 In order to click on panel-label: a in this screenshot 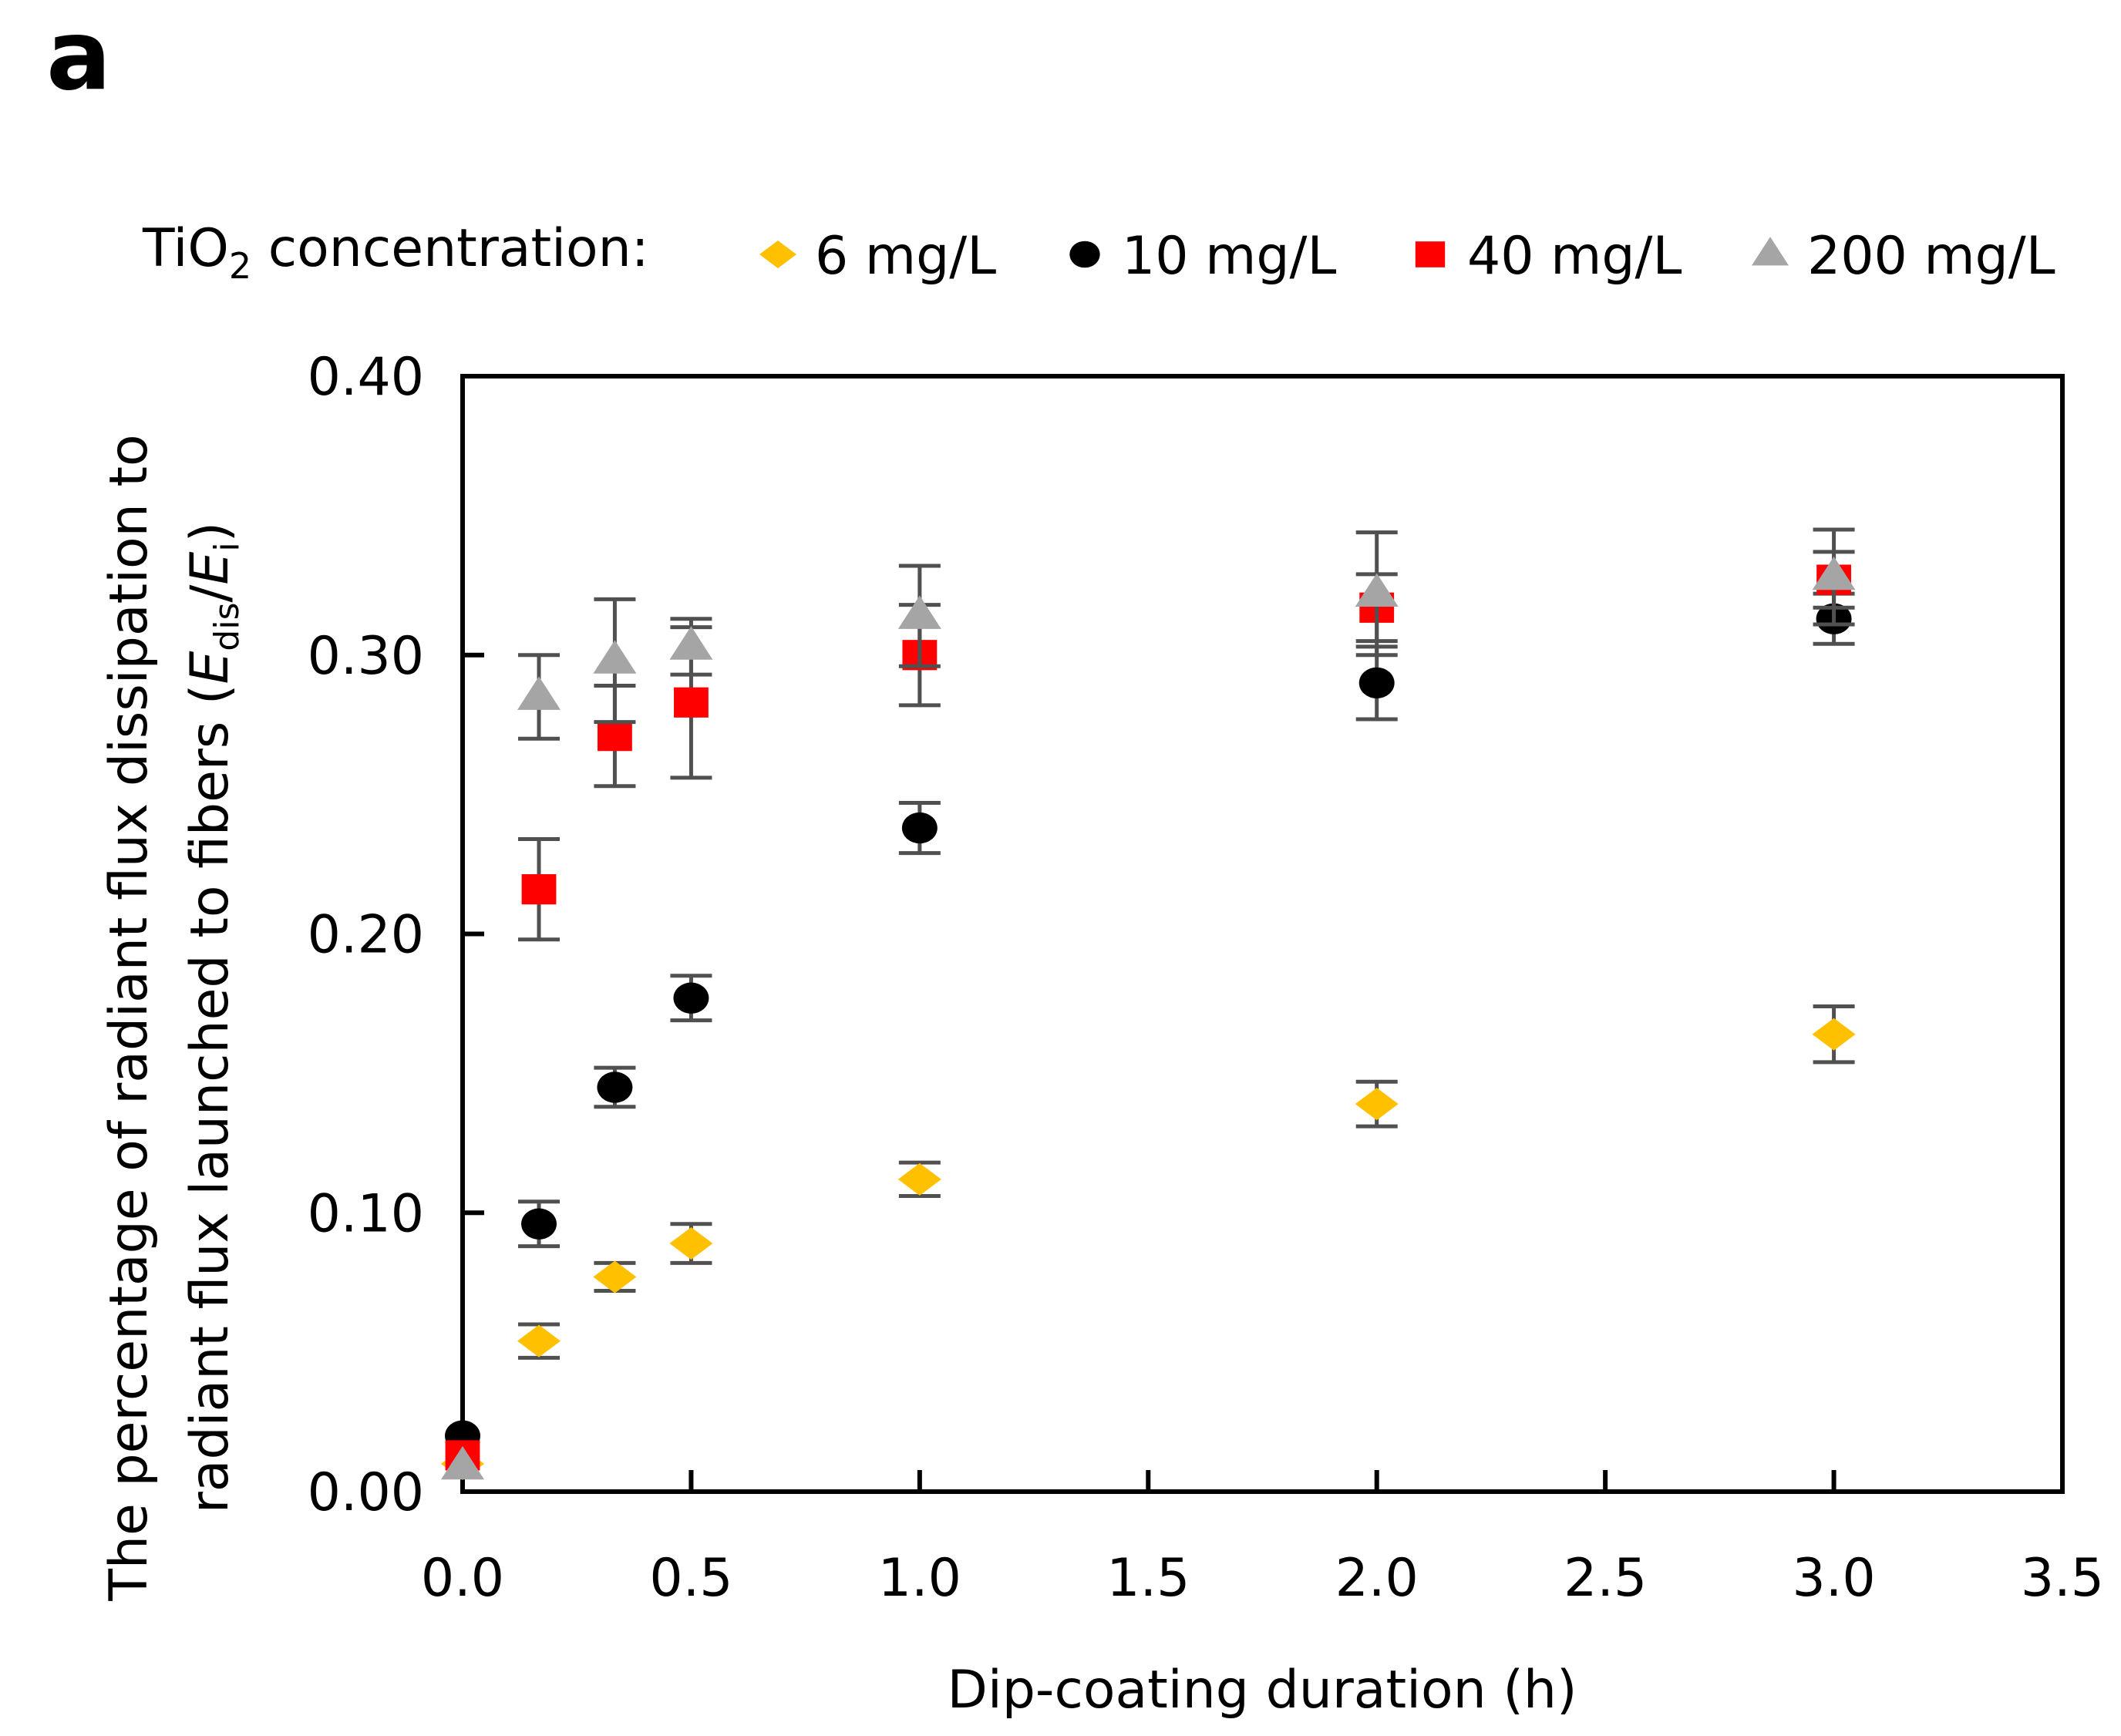, I will do `click(78, 56)`.